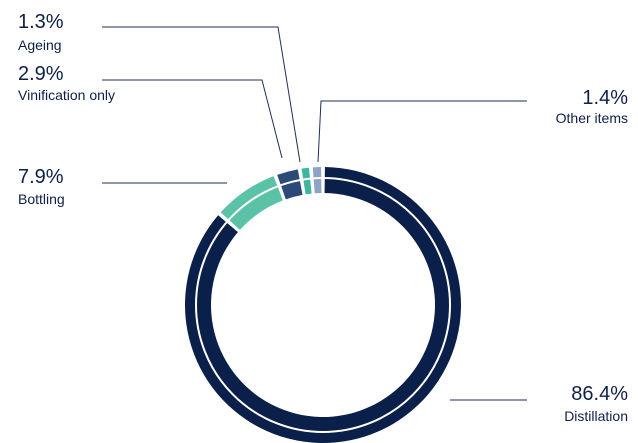 Image resolution: width=638 pixels, height=443 pixels. What do you see at coordinates (596, 416) in the screenshot?
I see `distillation-label: Distillation` at bounding box center [596, 416].